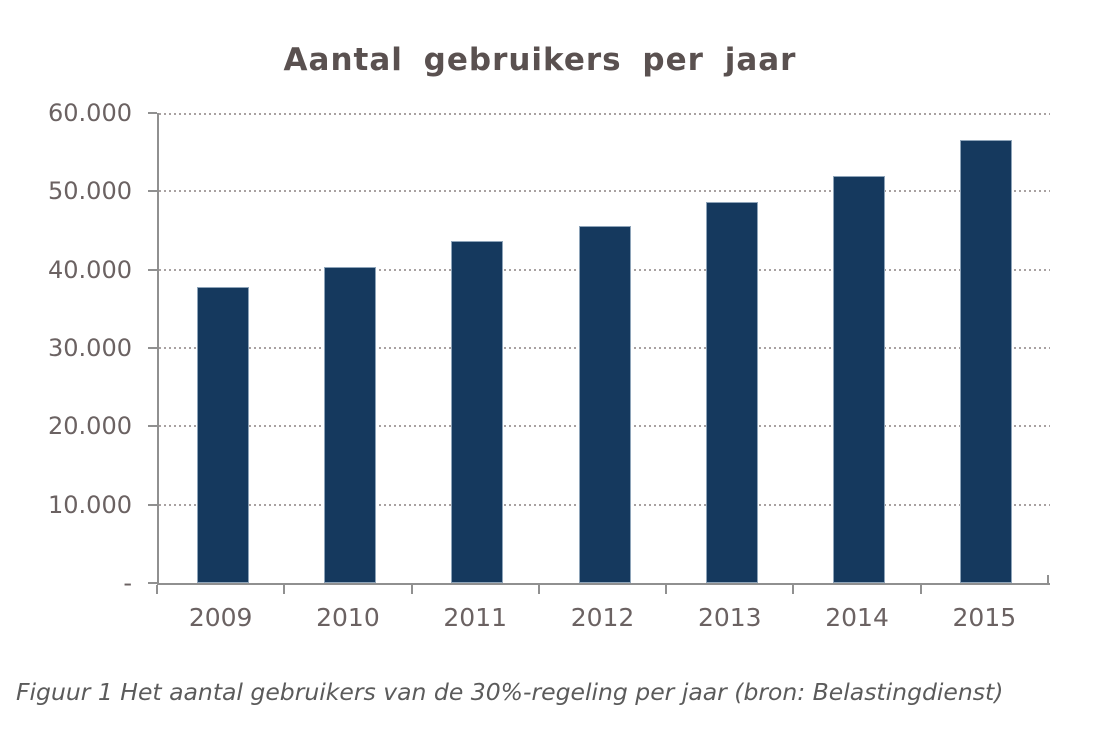  I want to click on bar-2011, so click(477, 412).